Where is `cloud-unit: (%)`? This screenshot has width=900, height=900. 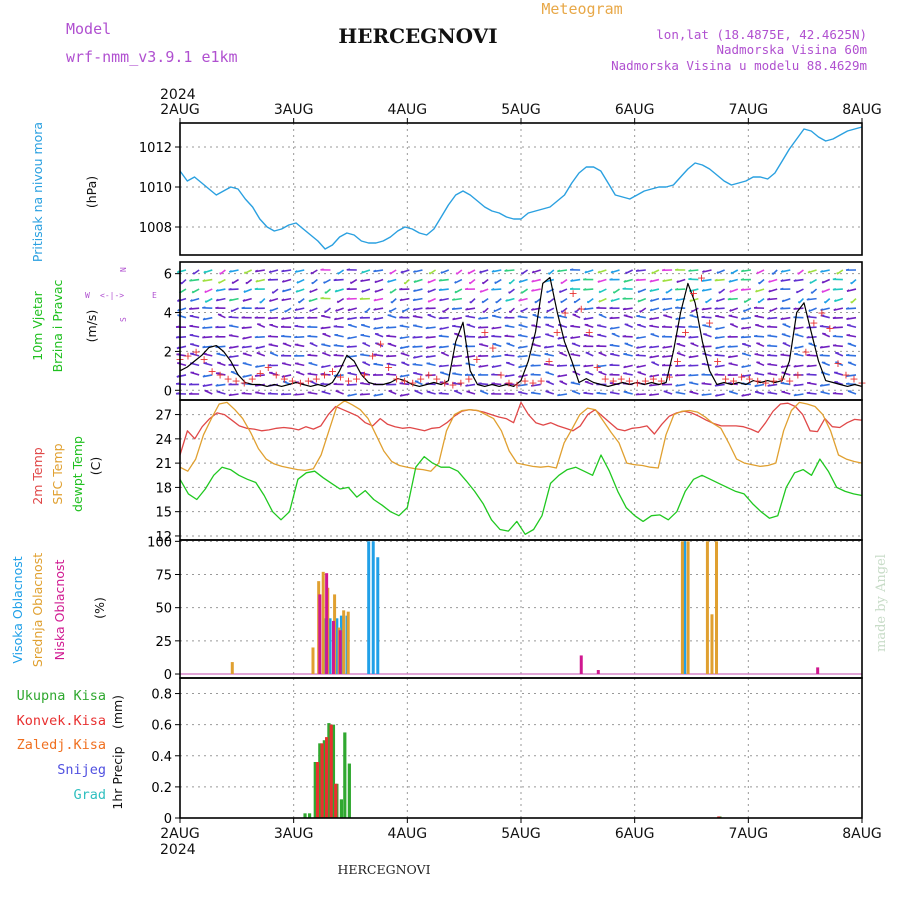 cloud-unit: (%) is located at coordinates (99, 608).